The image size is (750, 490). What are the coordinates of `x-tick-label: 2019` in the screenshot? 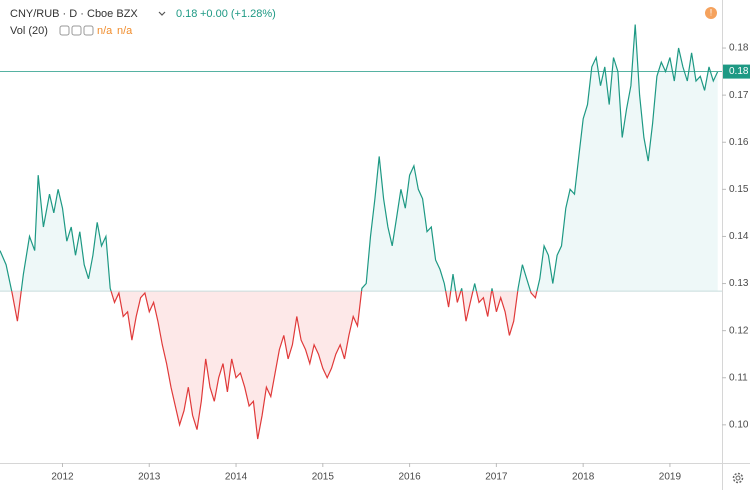 It's located at (670, 477).